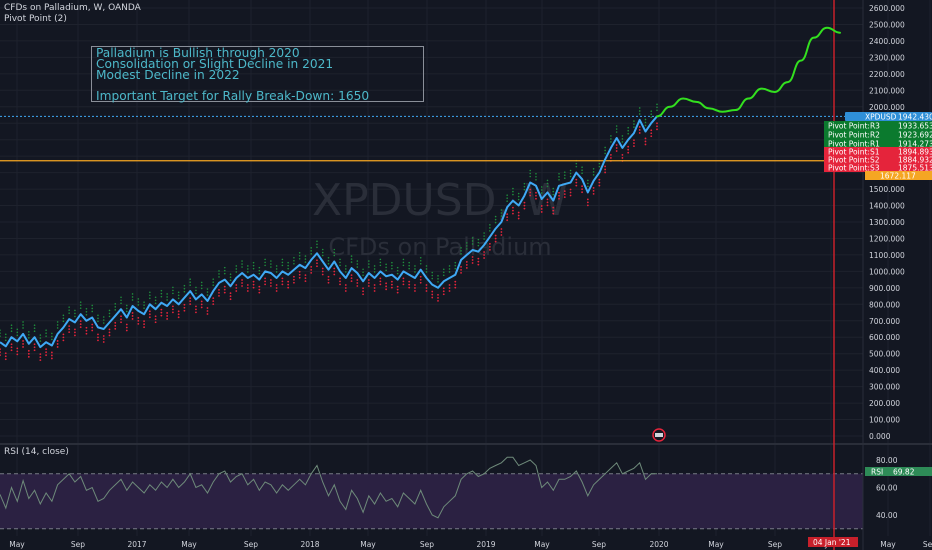  What do you see at coordinates (884, 403) in the screenshot?
I see `price-tick-label: 200.000` at bounding box center [884, 403].